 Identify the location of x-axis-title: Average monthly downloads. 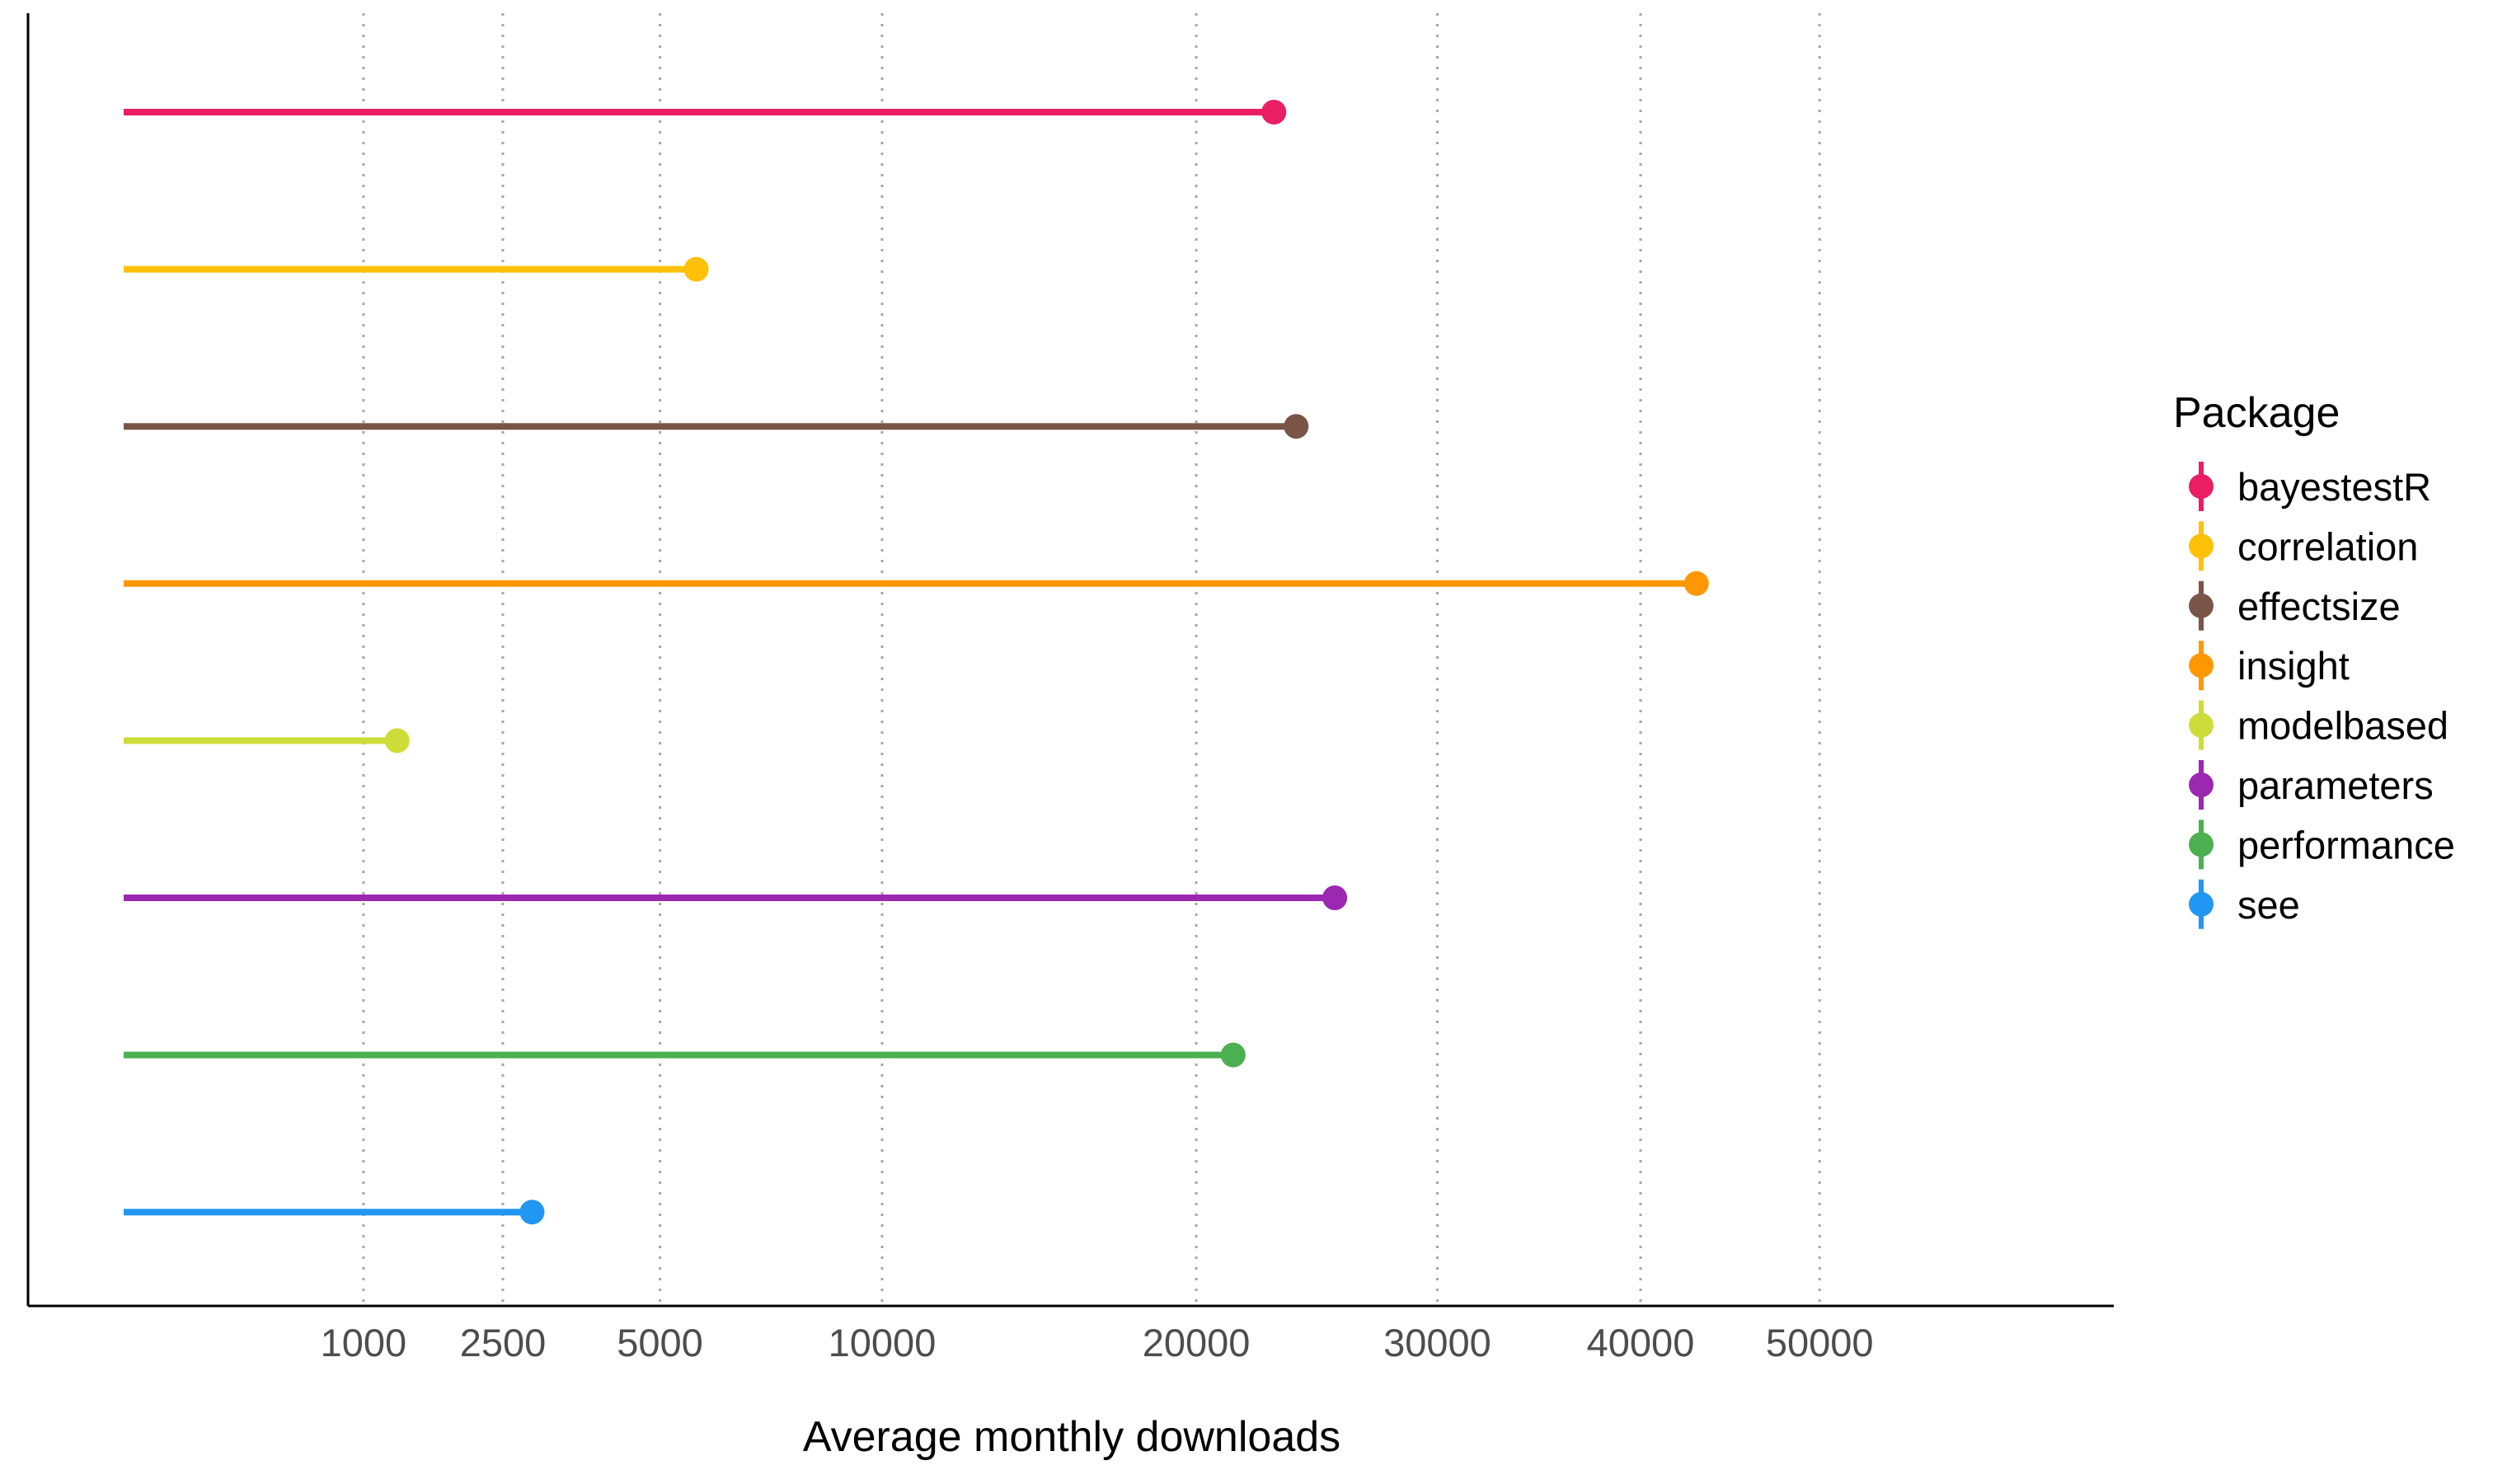
(1071, 1437).